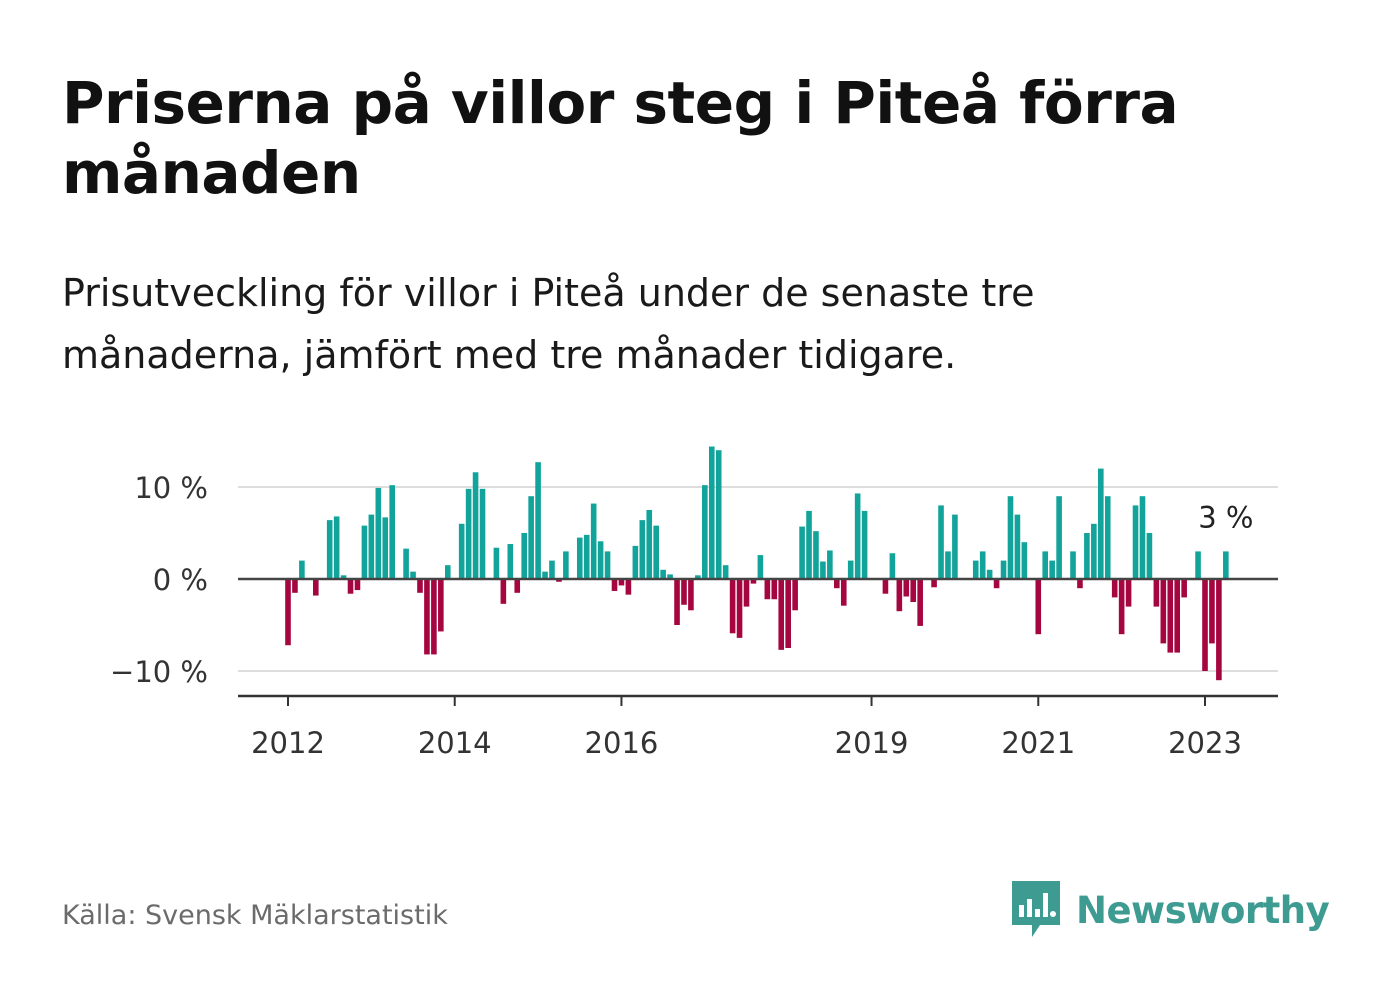 Image resolution: width=1382 pixels, height=999 pixels. I want to click on grid-lines, so click(758, 579).